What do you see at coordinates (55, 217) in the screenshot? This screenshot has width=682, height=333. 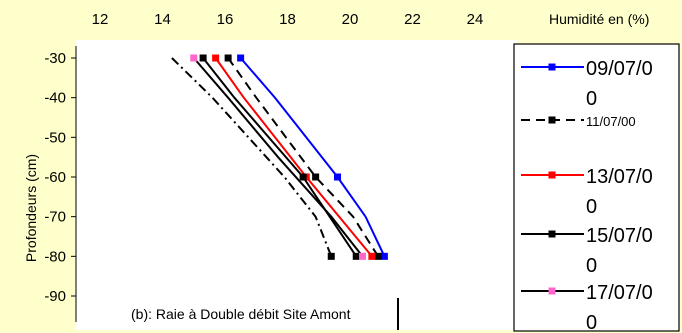 I see `y-tick-label: -70` at bounding box center [55, 217].